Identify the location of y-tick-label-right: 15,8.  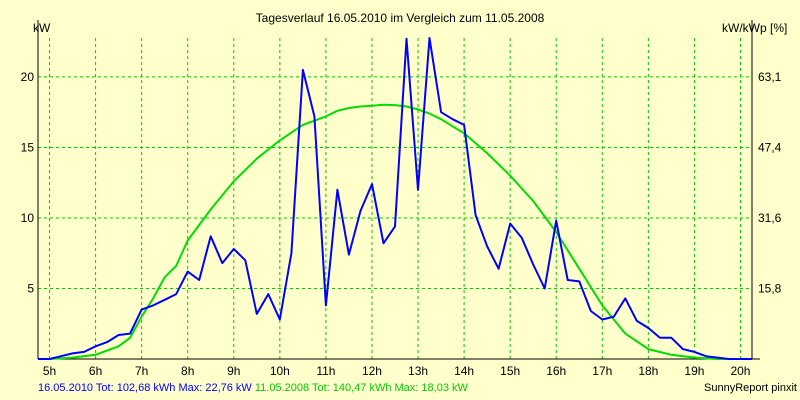
(770, 288).